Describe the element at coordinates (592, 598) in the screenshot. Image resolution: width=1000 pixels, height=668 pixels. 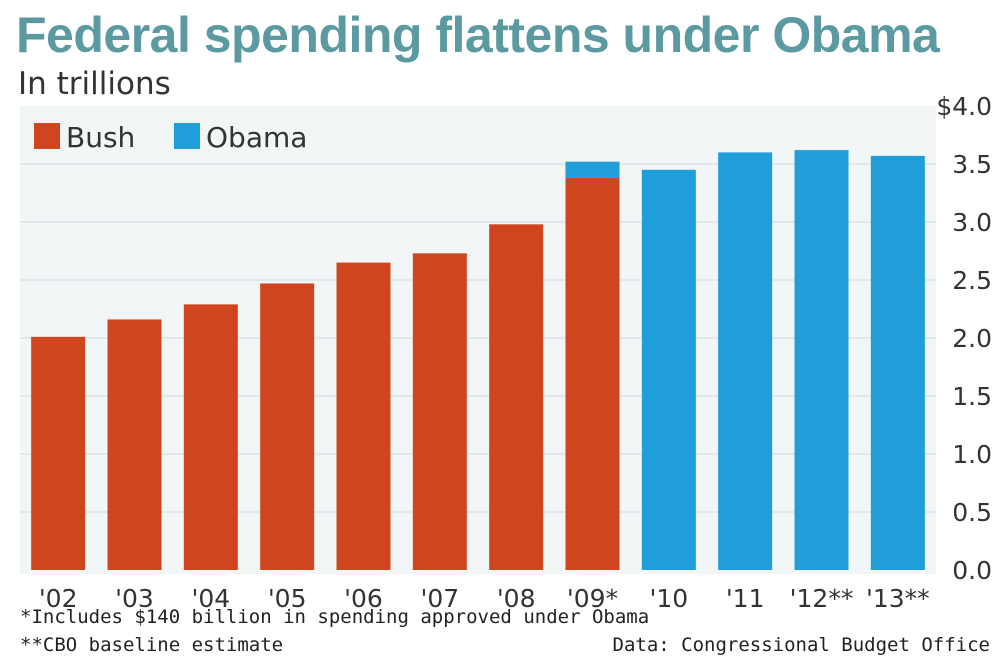
I see `x-tick-label: '09*` at that location.